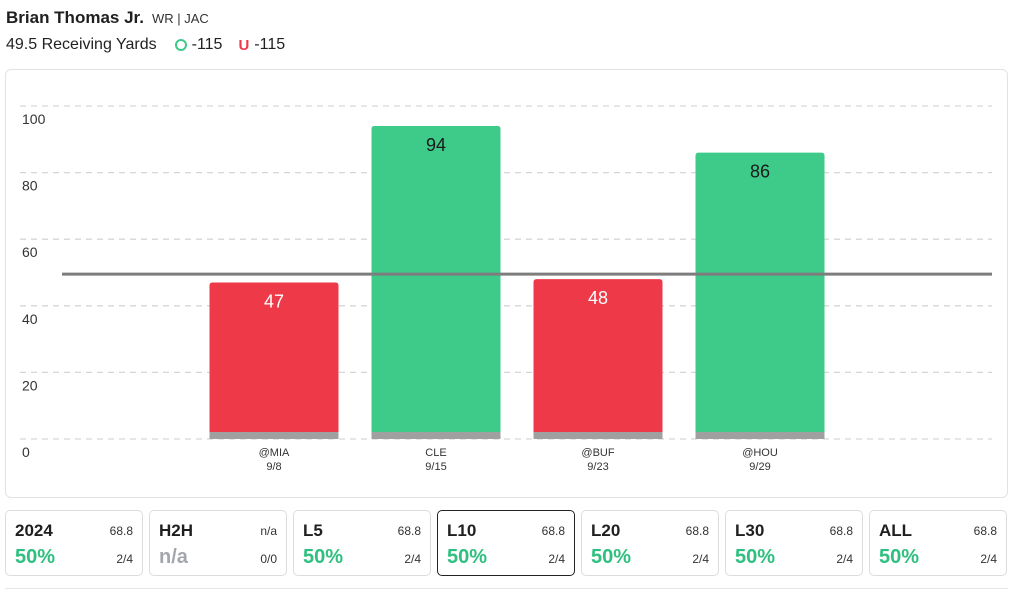 The height and width of the screenshot is (605, 1021). I want to click on under-letter-icon: U, so click(244, 45).